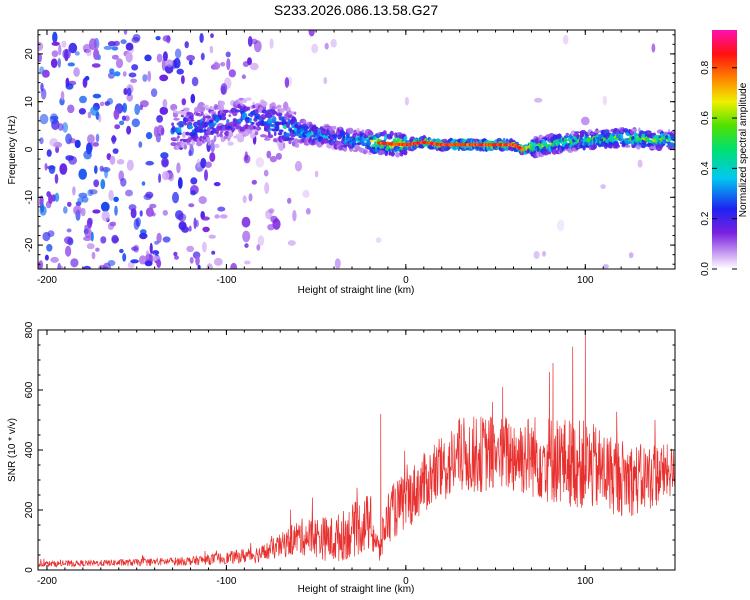  Describe the element at coordinates (705, 168) in the screenshot. I see `colorbar-tick-label: 0.4` at that location.